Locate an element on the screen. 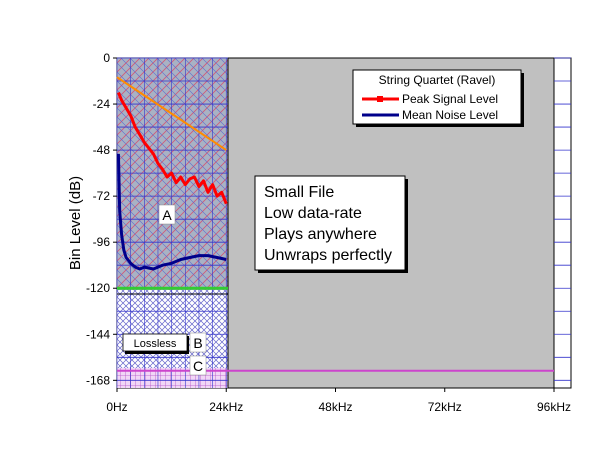 This screenshot has width=600, height=467. series-mean-noise-level is located at coordinates (171, 212).